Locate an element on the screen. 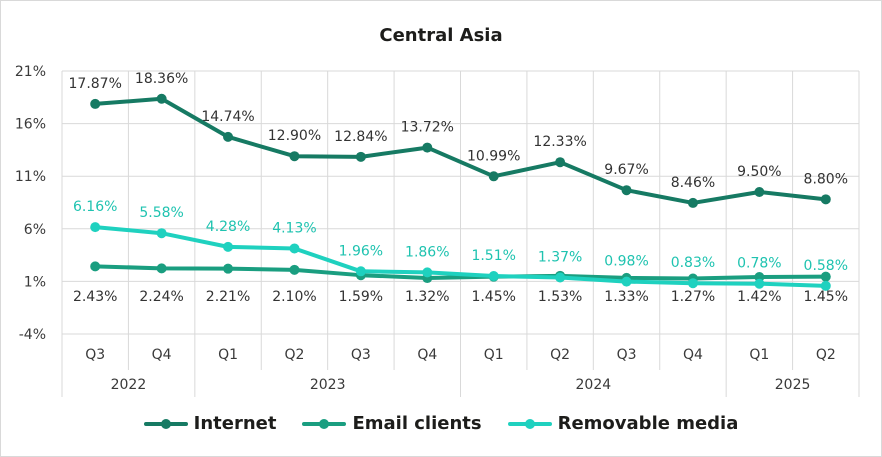  series-line-email-clients is located at coordinates (460, 272).